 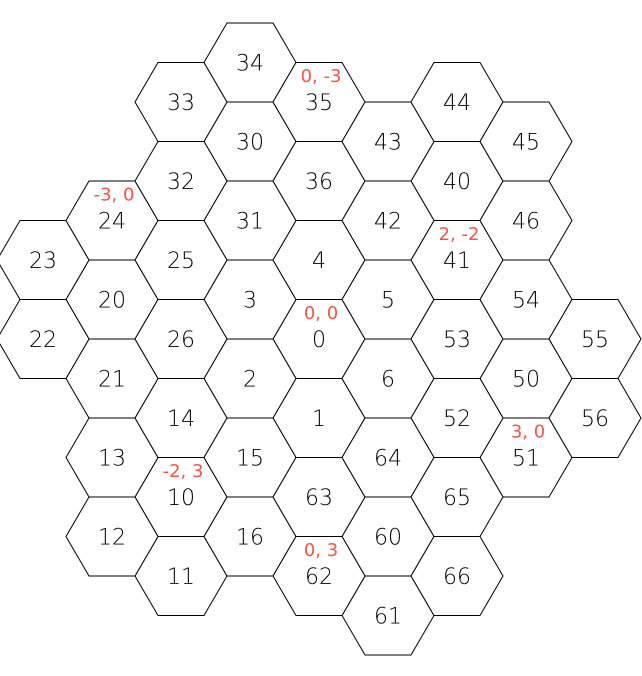 I want to click on axial-coordinate-label: 0, 3, so click(x=321, y=550).